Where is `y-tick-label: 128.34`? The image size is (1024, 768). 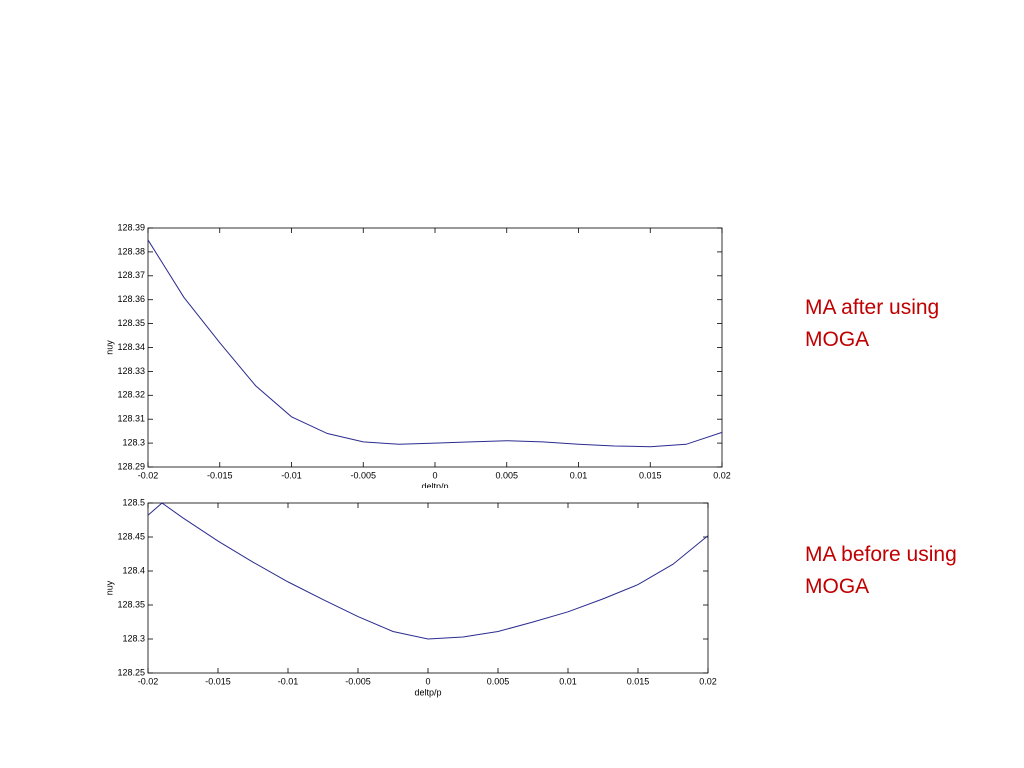 y-tick-label: 128.34 is located at coordinates (131, 347).